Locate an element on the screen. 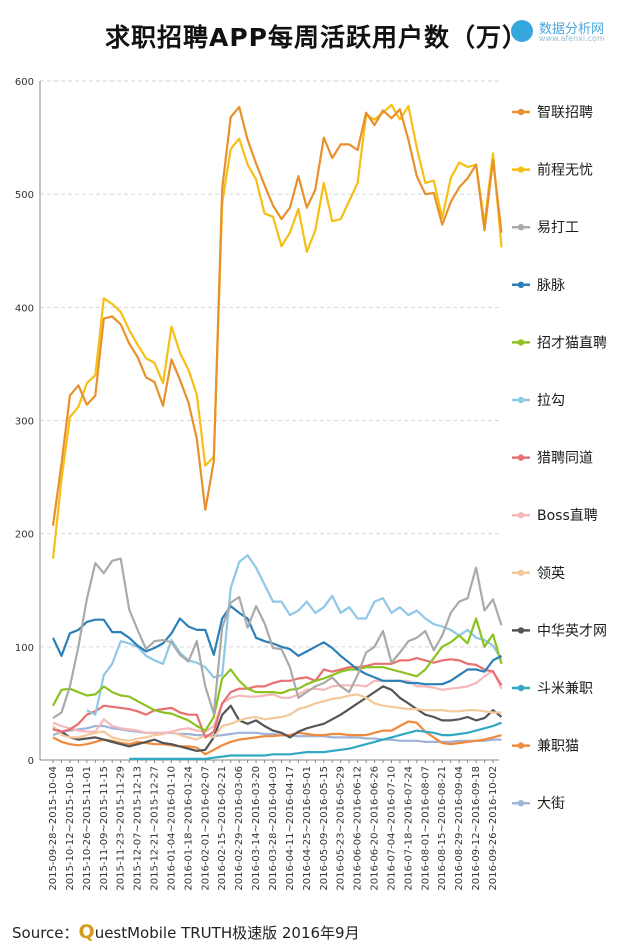 This screenshot has width=633, height=950. x-tick-label: 2016-04-25~2016-05-01 is located at coordinates (307, 828).